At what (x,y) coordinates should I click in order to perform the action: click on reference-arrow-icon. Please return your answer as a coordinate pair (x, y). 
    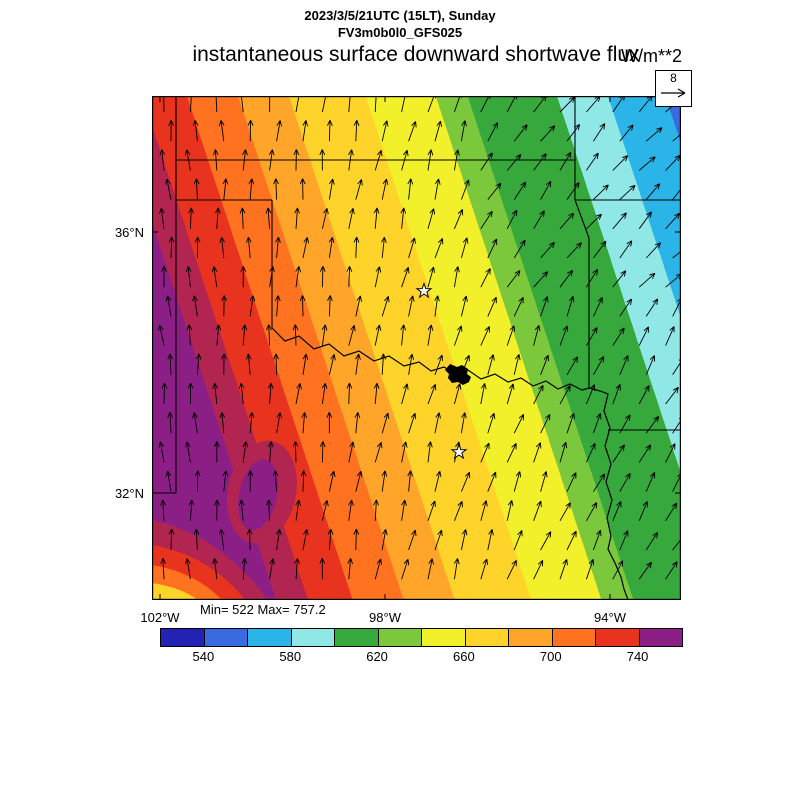
    Looking at the image, I should click on (673, 93).